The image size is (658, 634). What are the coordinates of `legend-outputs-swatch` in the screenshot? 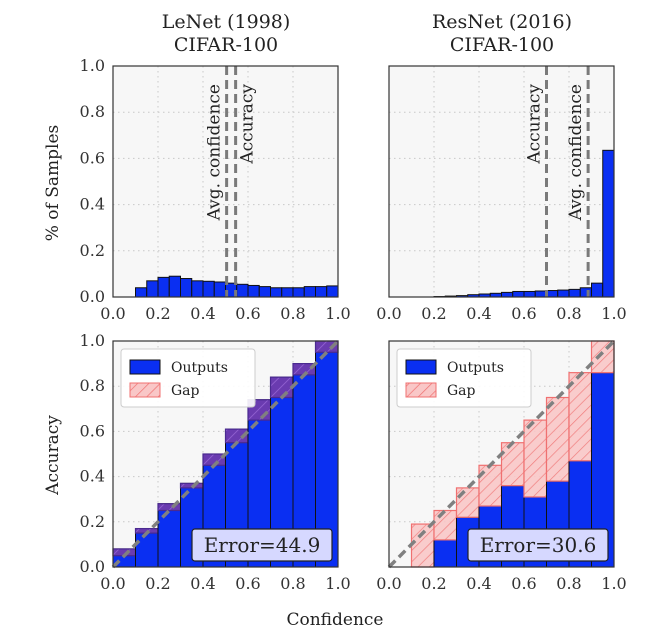 It's located at (421, 367).